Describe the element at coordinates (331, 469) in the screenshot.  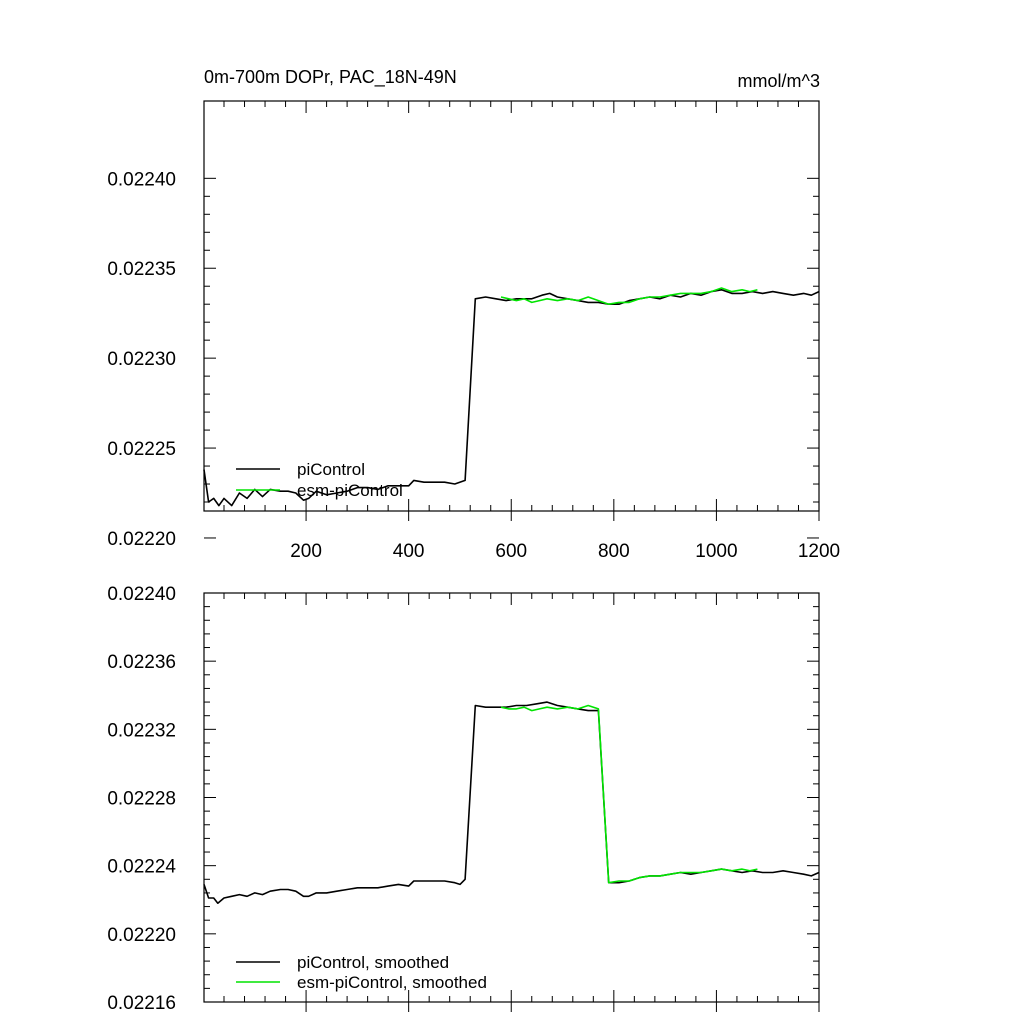
I see `legend-label-picontrol: piControl` at that location.